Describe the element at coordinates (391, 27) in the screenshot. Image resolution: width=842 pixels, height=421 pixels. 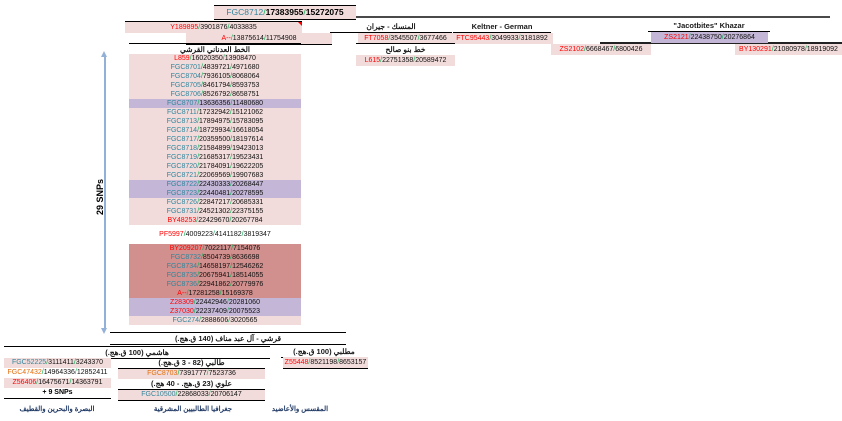
I see `branch-header-mansak-jiran: المنسك - جيران` at that location.